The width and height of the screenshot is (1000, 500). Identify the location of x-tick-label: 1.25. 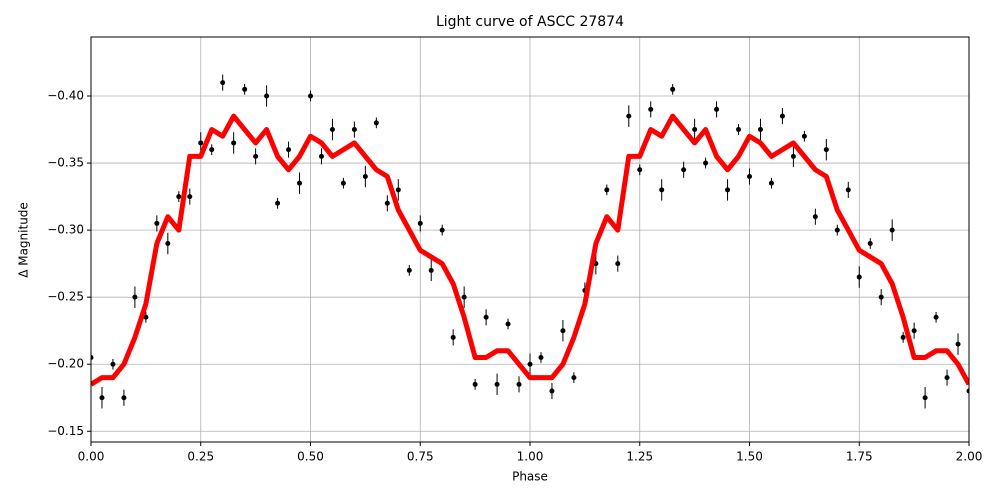
(639, 457).